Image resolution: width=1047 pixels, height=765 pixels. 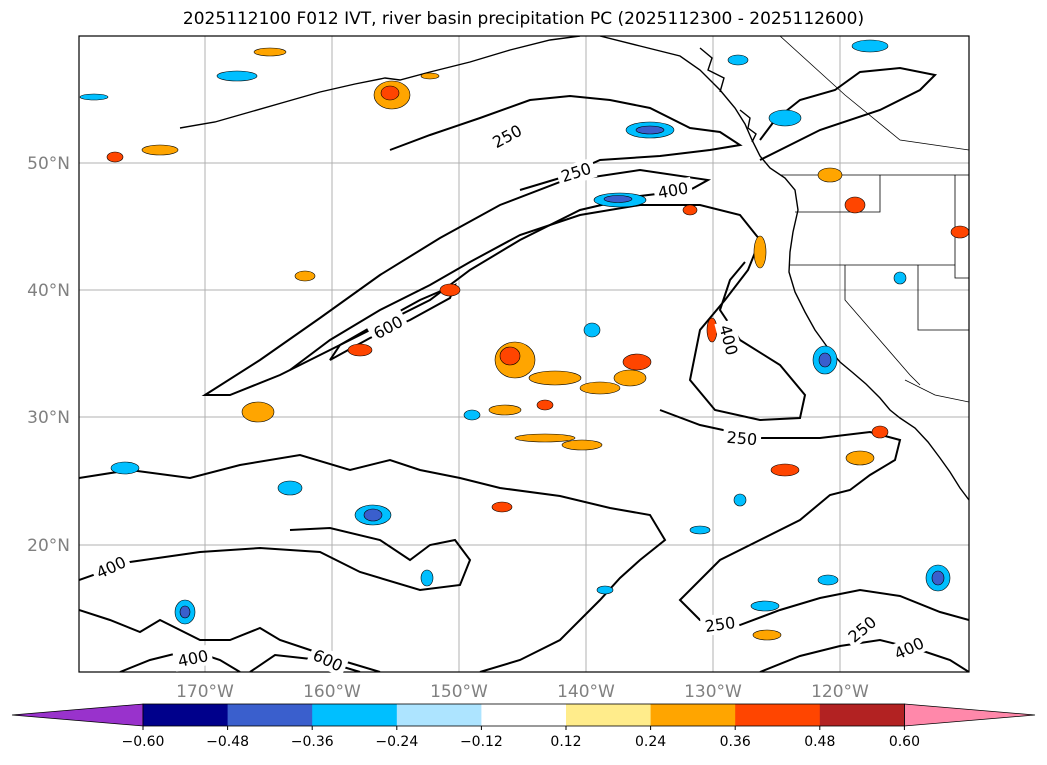 I want to click on contour-400-east, so click(x=864, y=655).